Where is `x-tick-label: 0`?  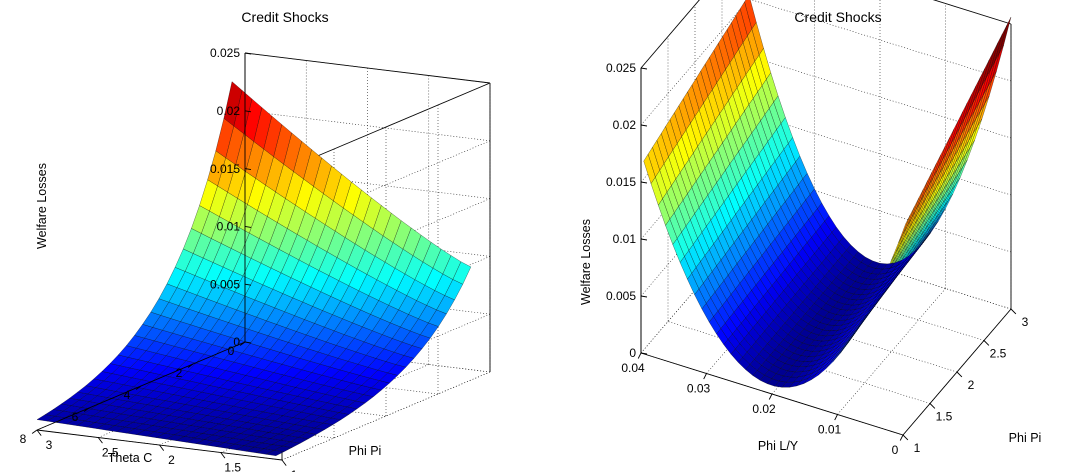 x-tick-label: 0 is located at coordinates (895, 450).